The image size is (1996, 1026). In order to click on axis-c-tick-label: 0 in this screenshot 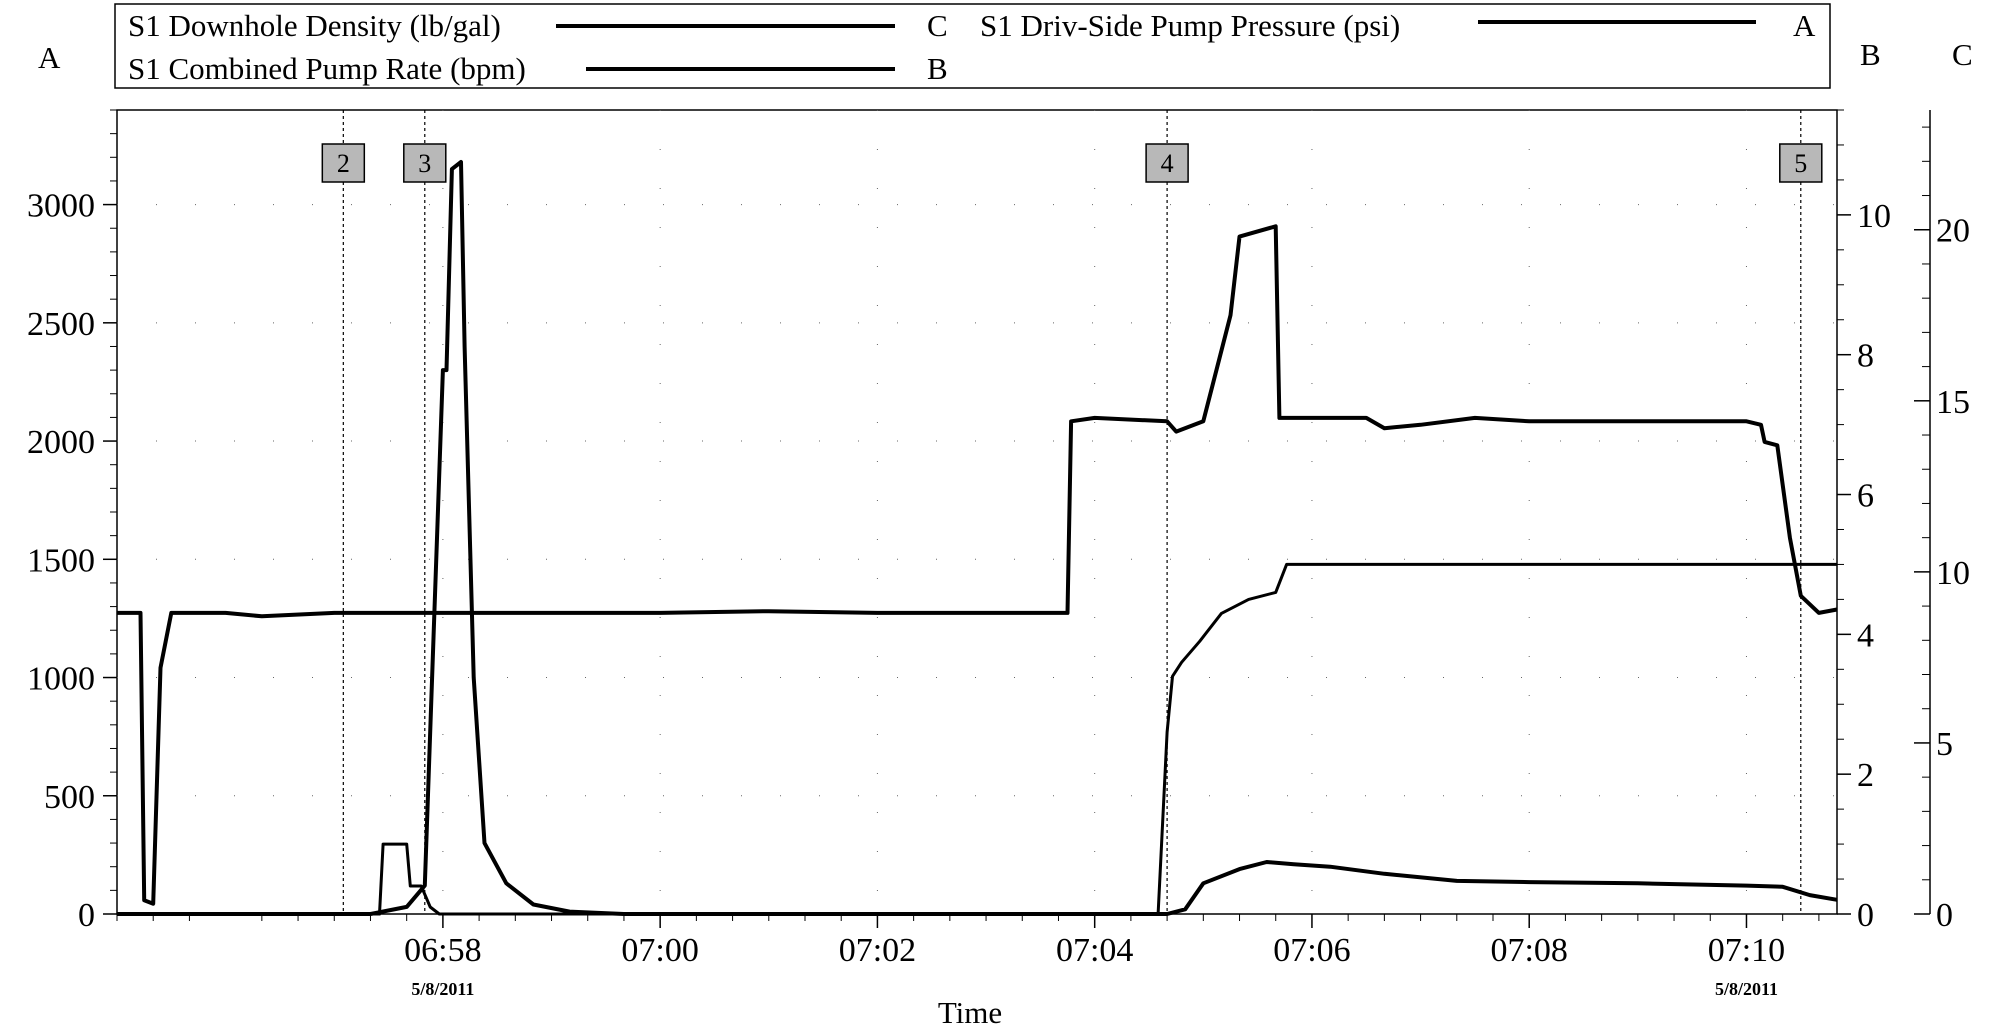, I will do `click(1944, 915)`.